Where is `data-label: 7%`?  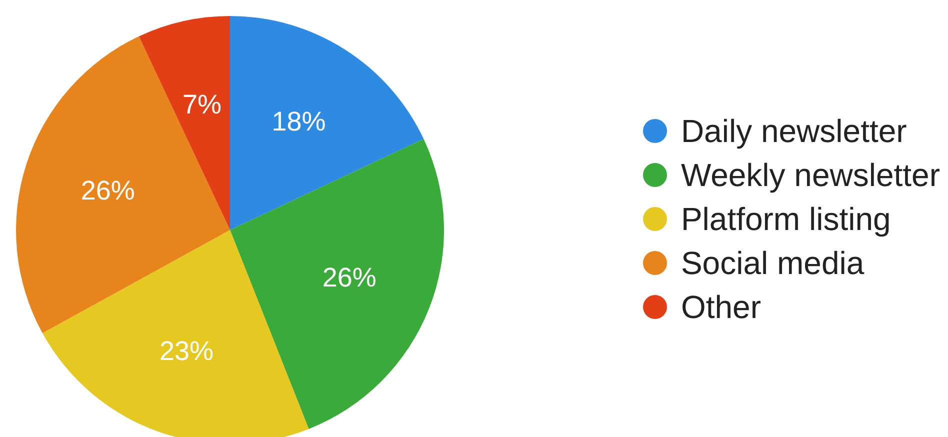
data-label: 7% is located at coordinates (202, 105).